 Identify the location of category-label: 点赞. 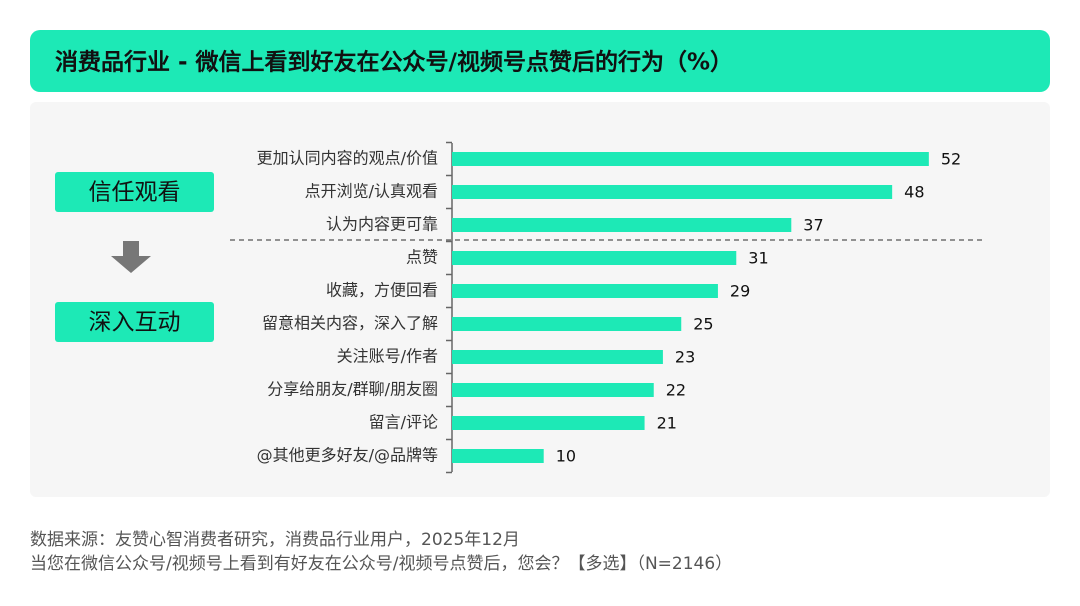
(422, 257).